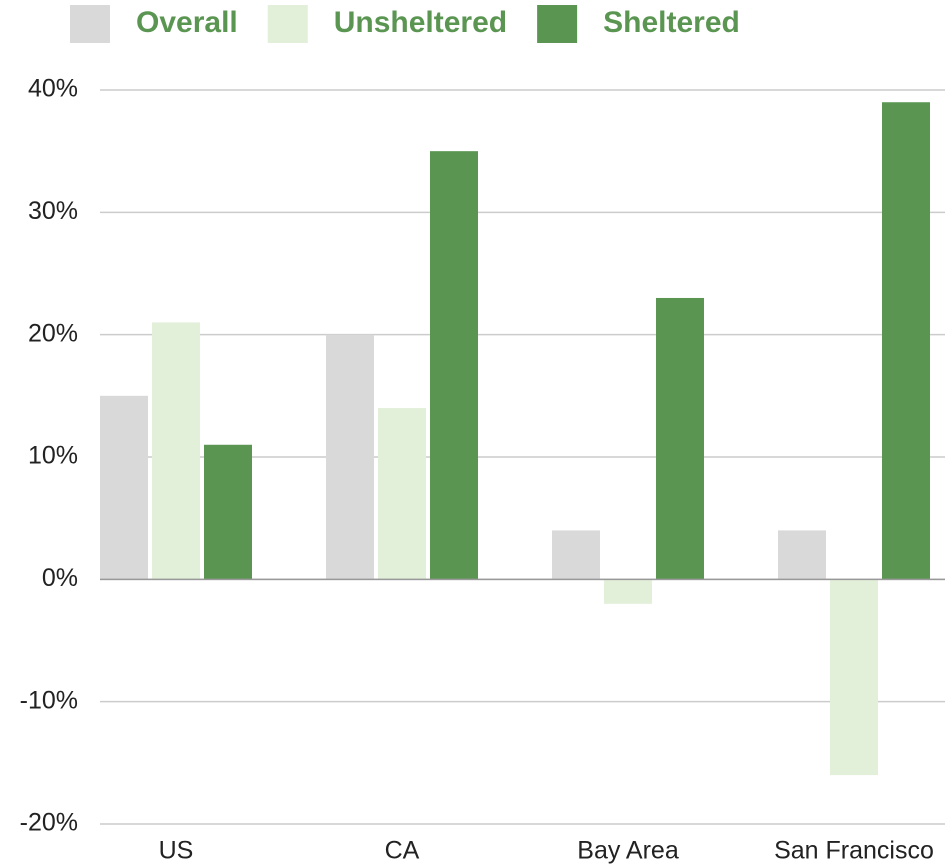 The image size is (945, 867). I want to click on x-tick-label: Bay Area, so click(628, 851).